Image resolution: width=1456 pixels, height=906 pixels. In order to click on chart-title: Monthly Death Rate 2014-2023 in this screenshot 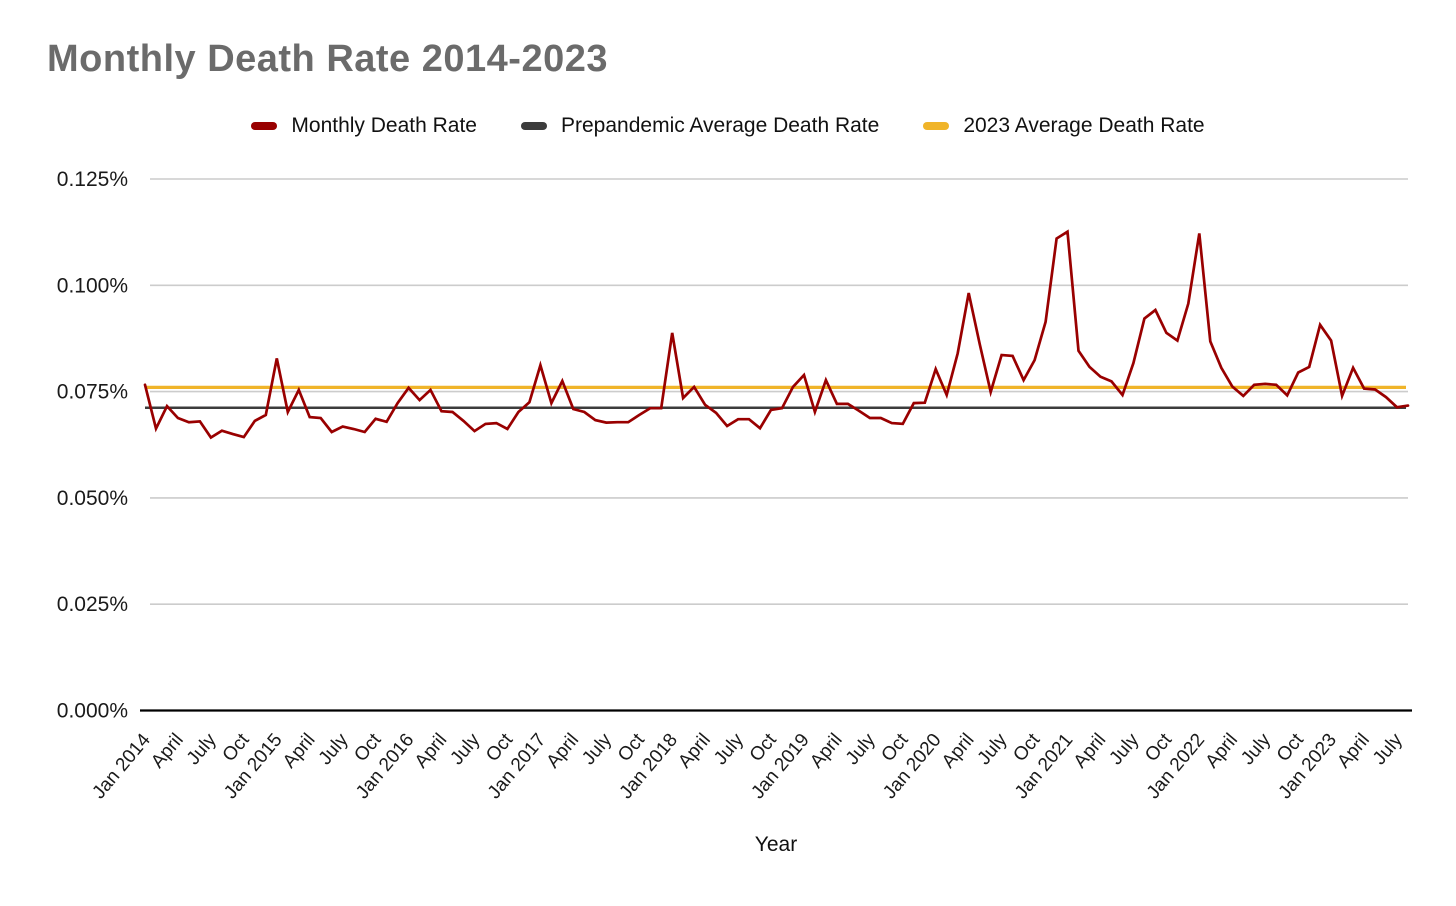, I will do `click(327, 59)`.